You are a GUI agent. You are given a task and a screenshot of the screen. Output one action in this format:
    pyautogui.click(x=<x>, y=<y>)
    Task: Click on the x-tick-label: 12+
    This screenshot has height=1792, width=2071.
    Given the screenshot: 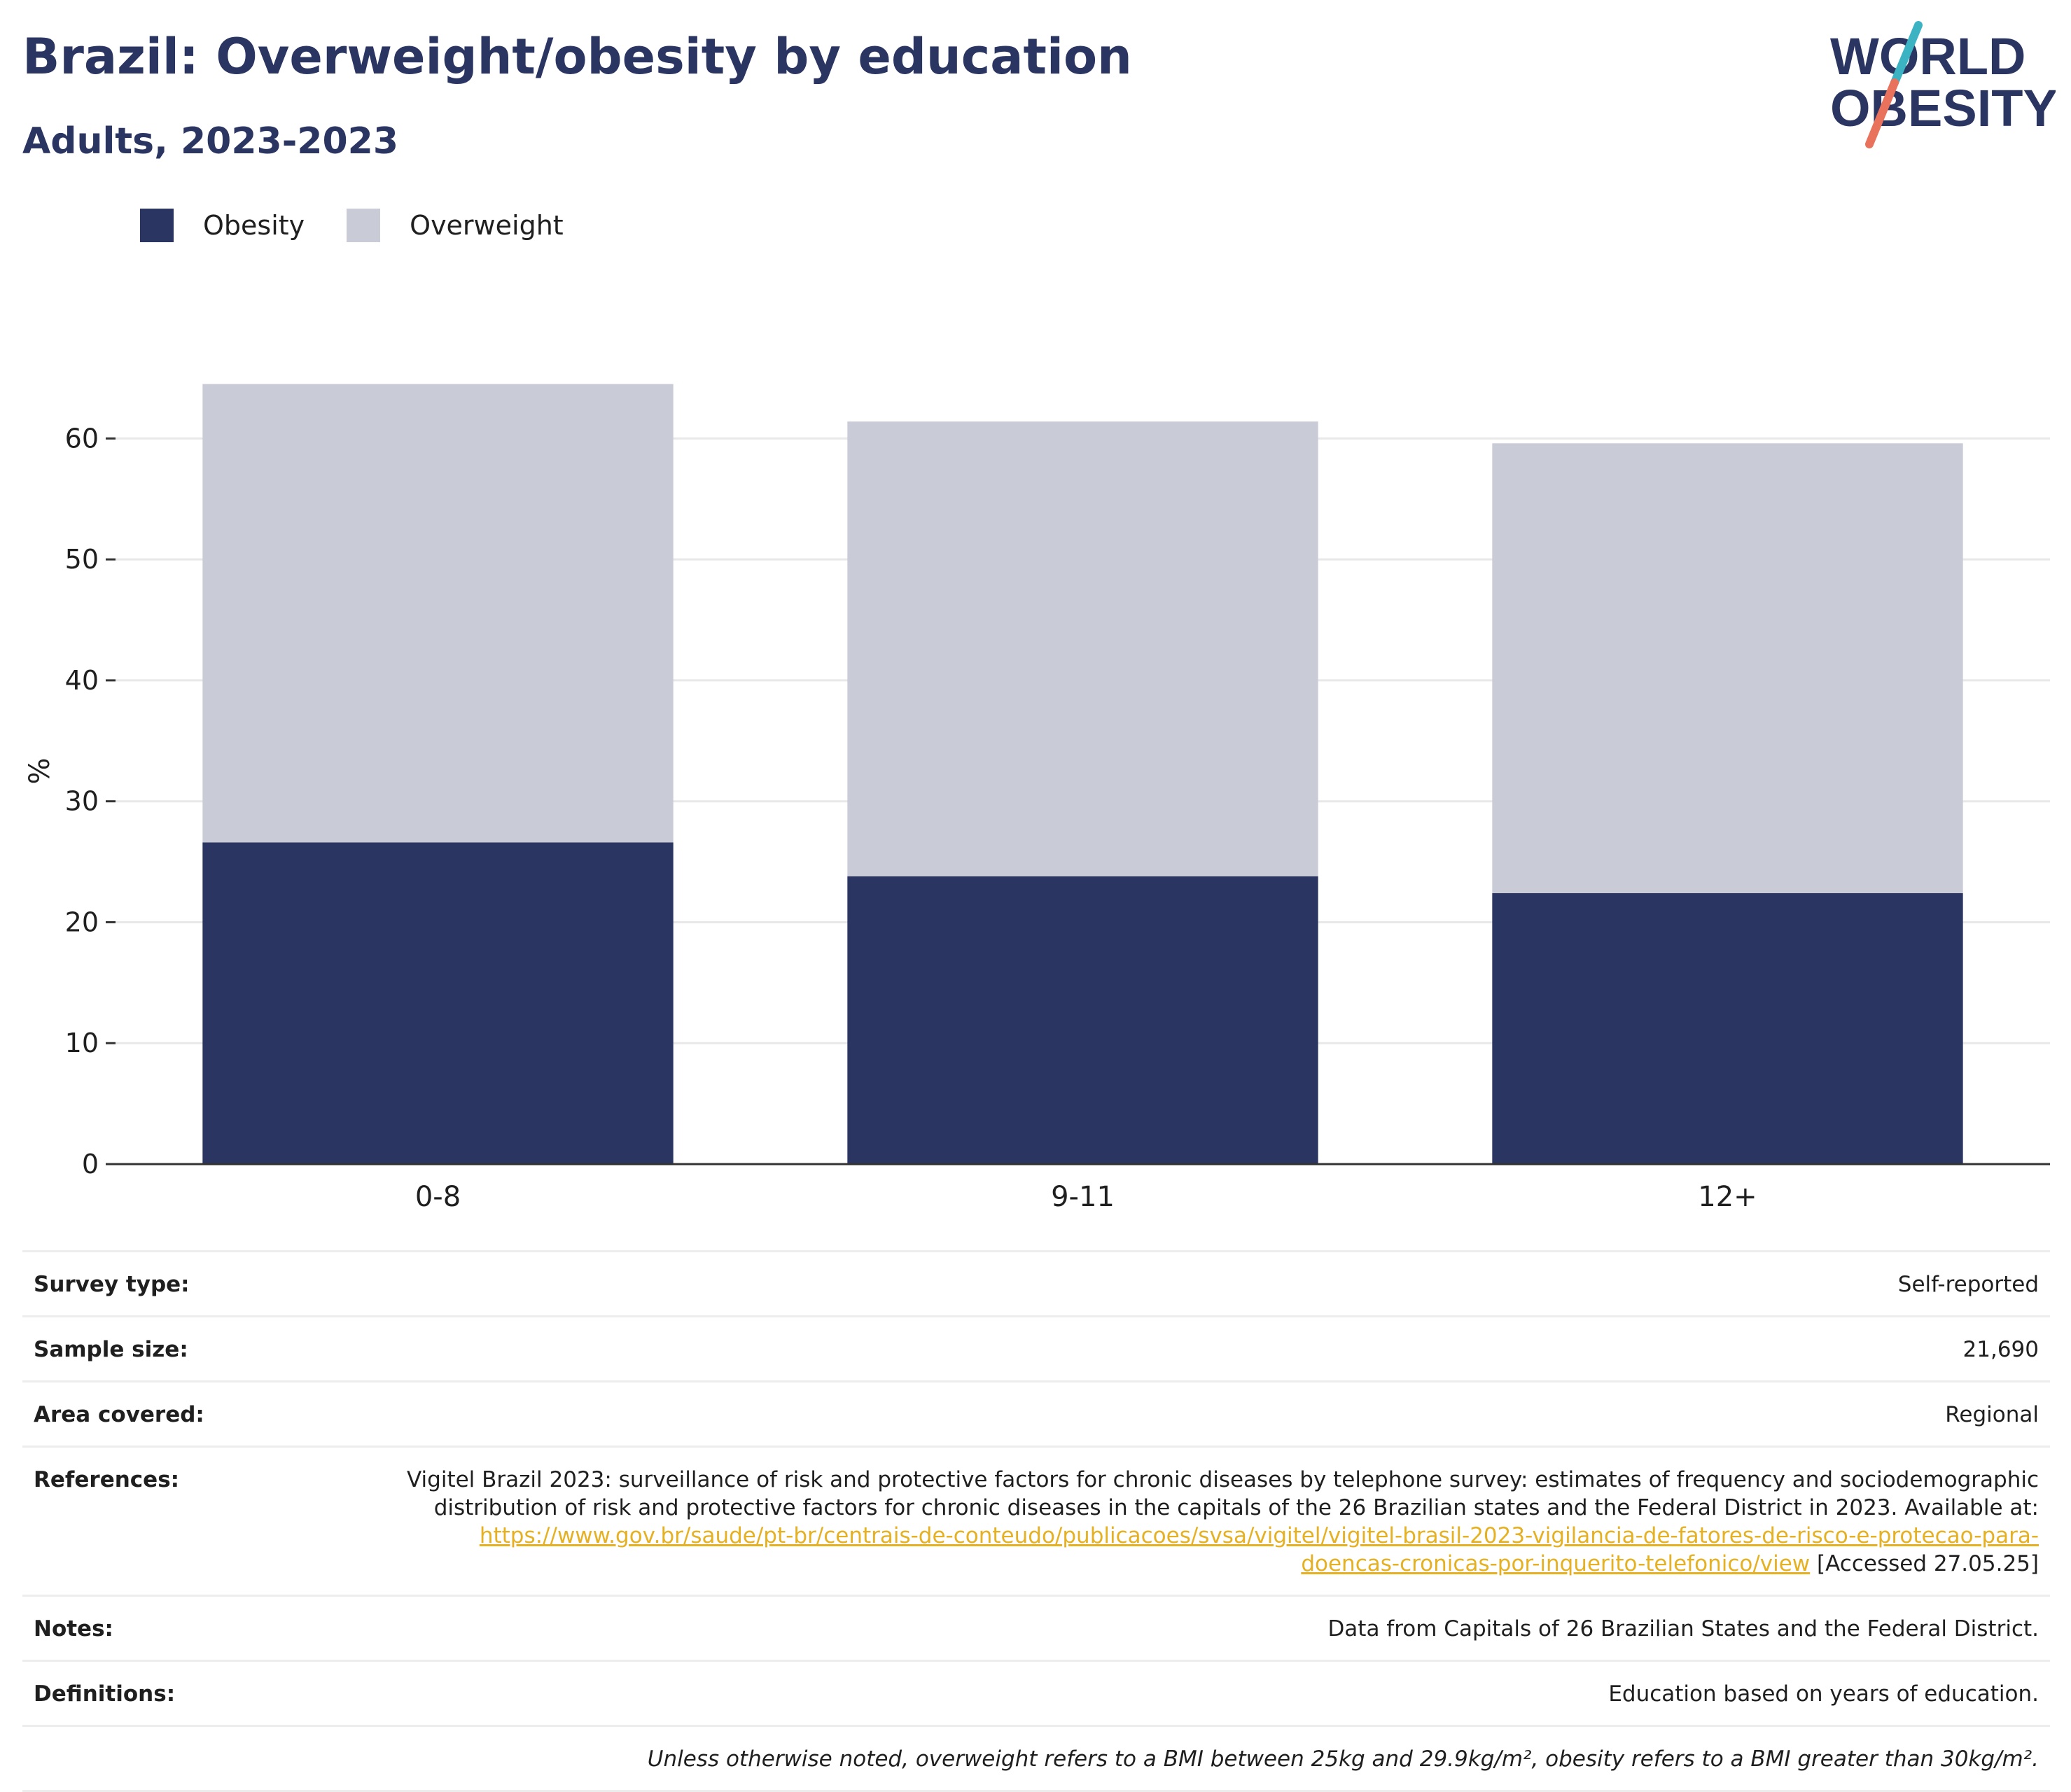 What is the action you would take?
    pyautogui.click(x=1727, y=1197)
    